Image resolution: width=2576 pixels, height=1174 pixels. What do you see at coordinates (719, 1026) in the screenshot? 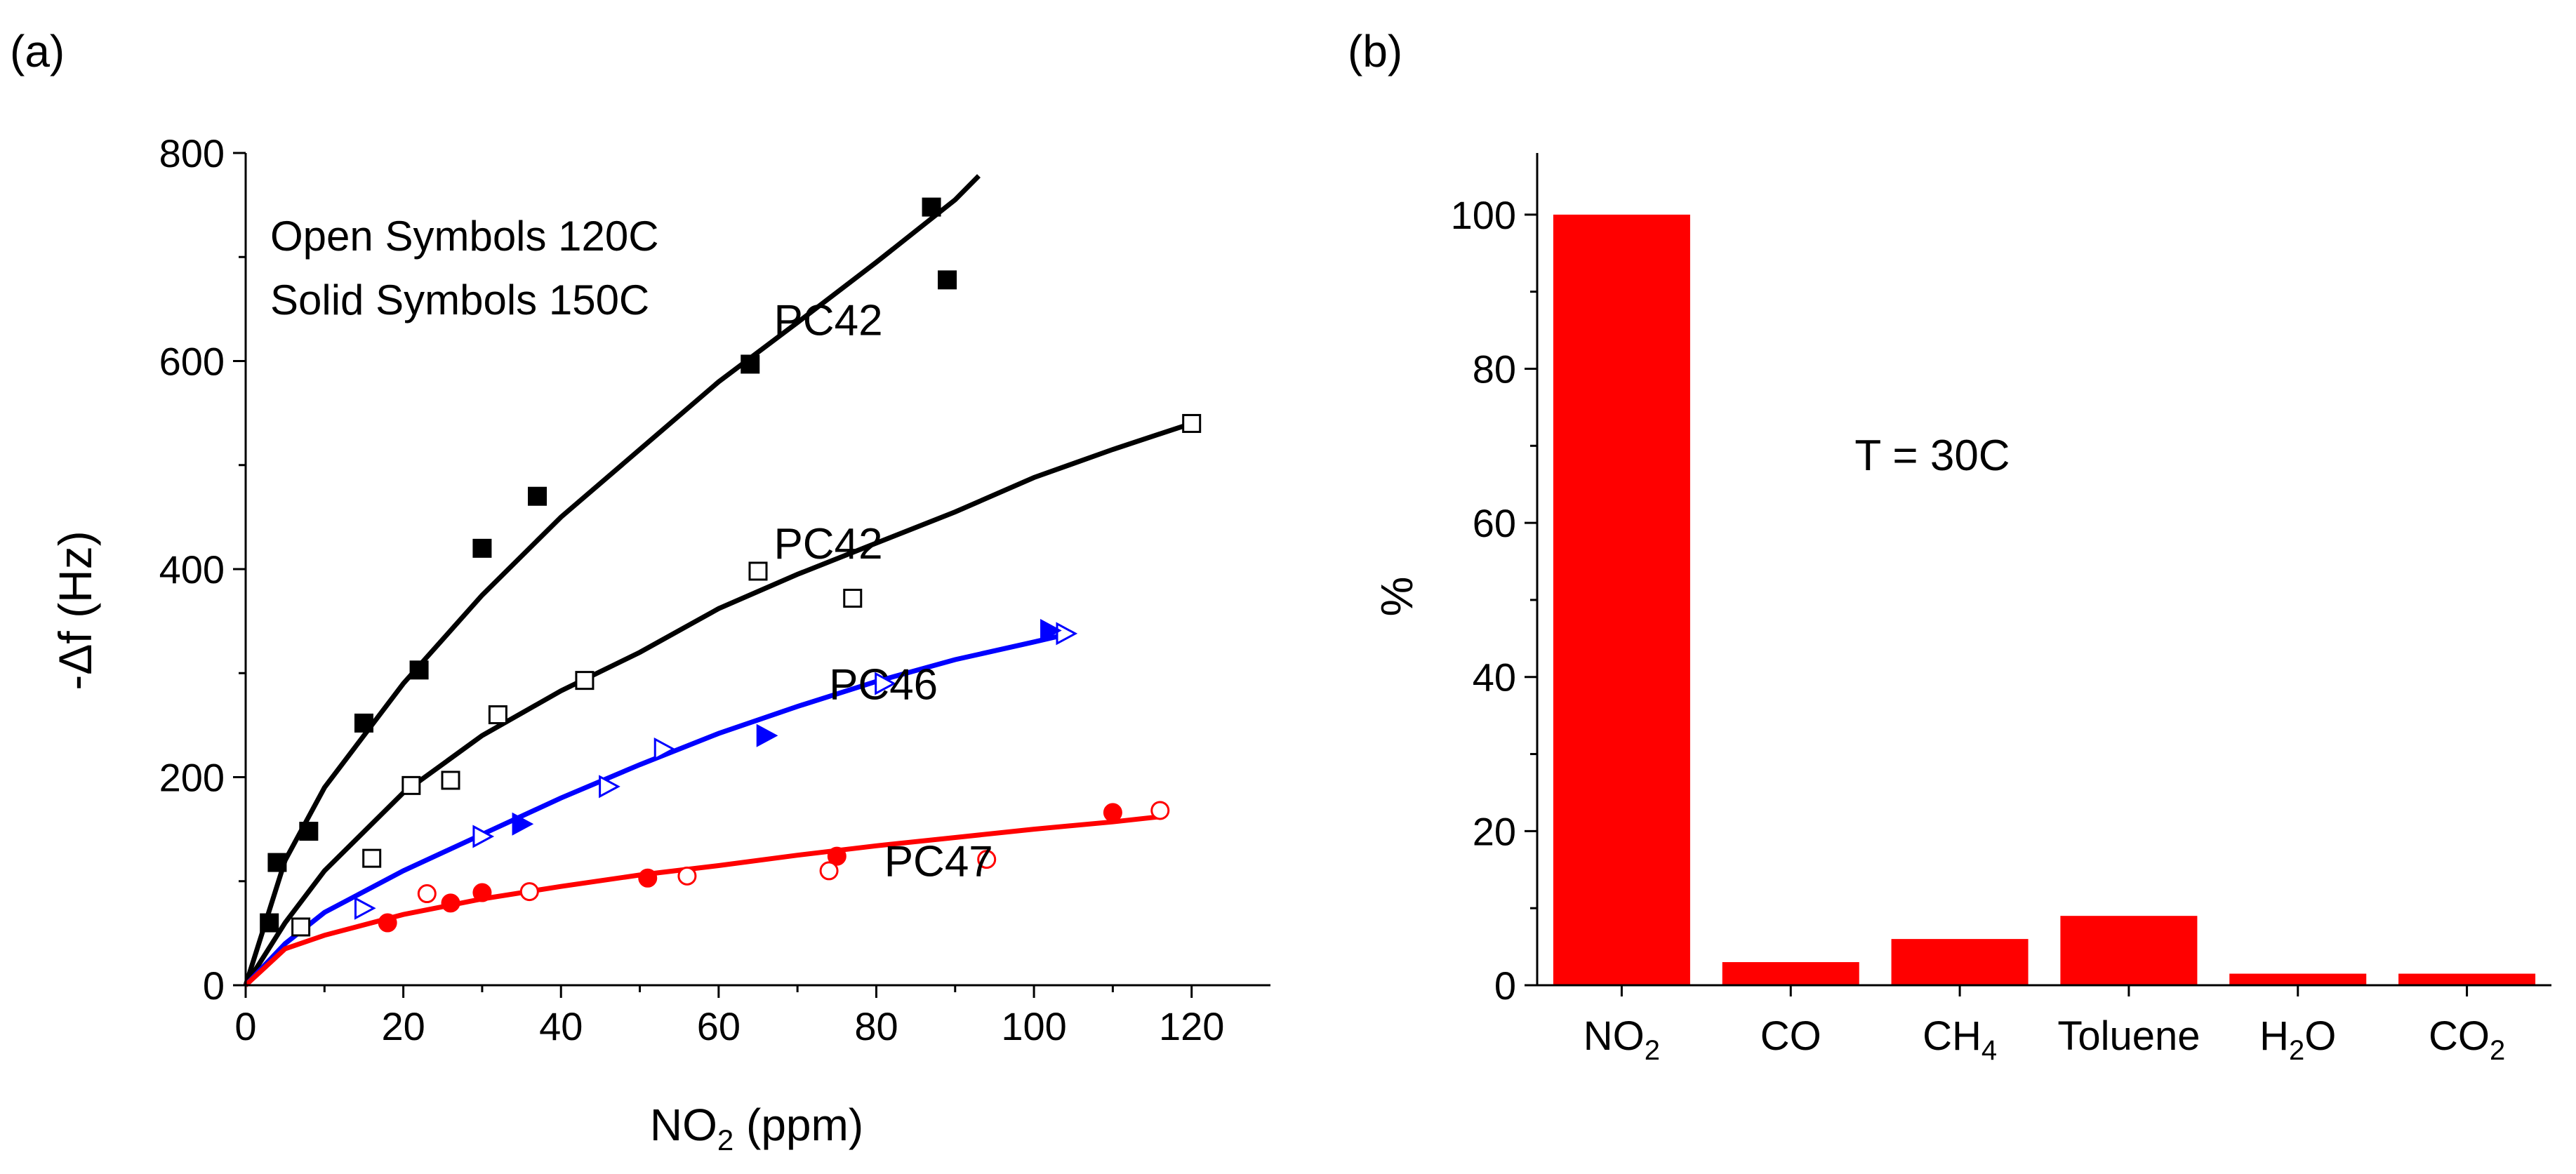
I see `x-tick-label-a: 60` at bounding box center [719, 1026].